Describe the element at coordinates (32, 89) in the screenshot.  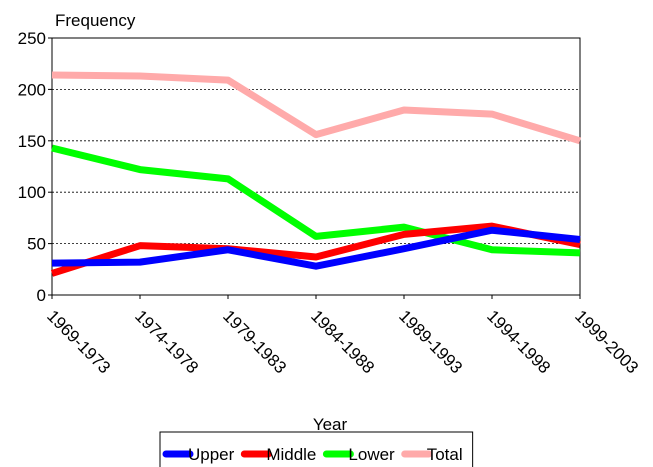
I see `y-tick-label: 200` at that location.